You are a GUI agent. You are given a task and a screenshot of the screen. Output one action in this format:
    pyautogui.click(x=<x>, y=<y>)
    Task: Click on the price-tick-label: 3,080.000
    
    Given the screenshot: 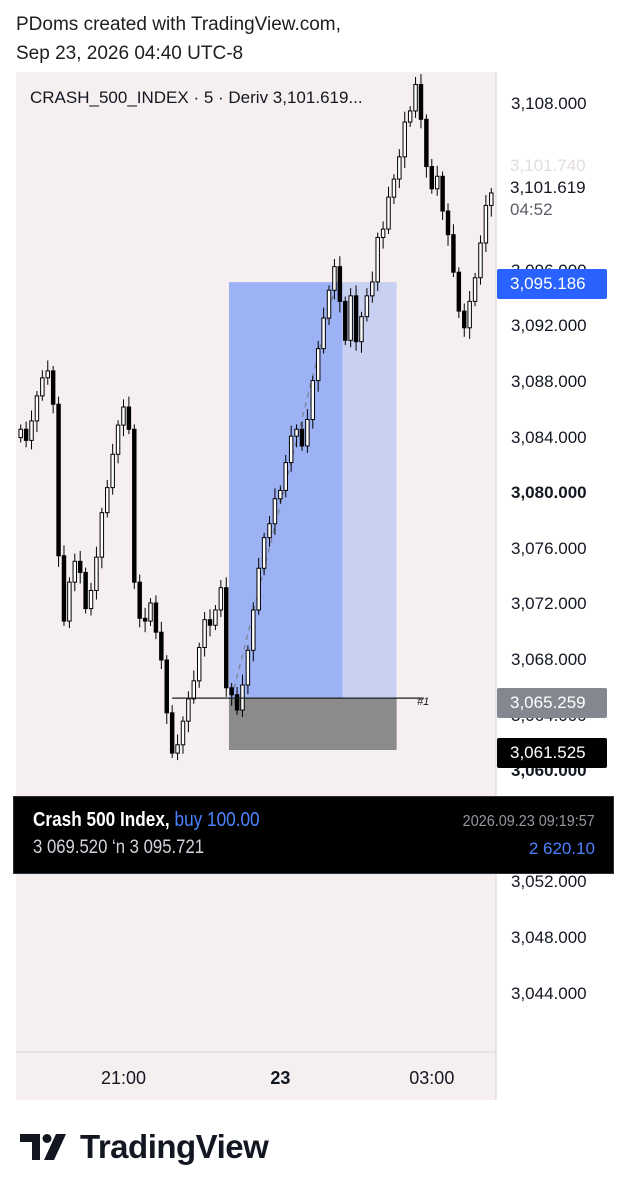 What is the action you would take?
    pyautogui.click(x=549, y=493)
    